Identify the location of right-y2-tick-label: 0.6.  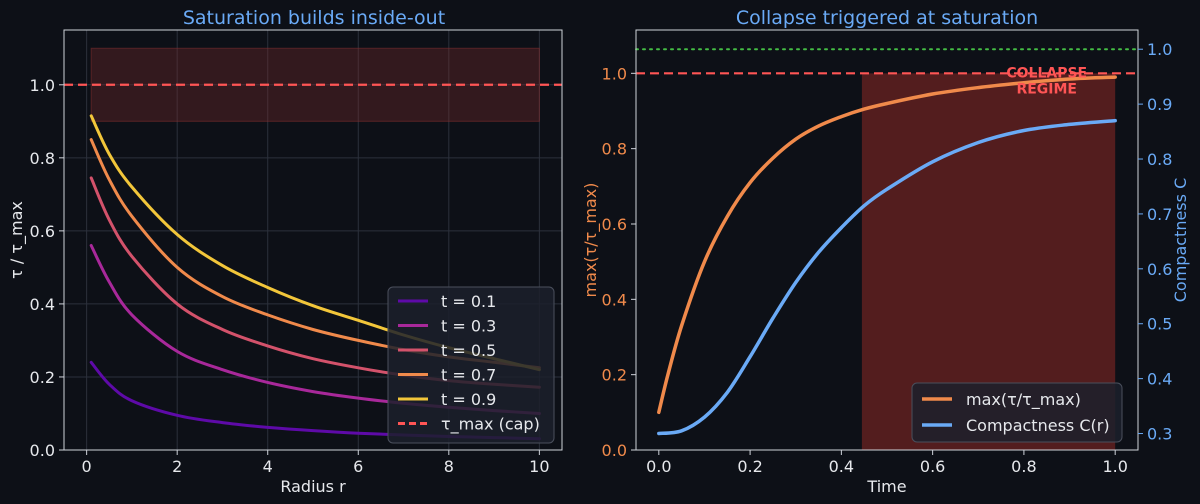
(1159, 269).